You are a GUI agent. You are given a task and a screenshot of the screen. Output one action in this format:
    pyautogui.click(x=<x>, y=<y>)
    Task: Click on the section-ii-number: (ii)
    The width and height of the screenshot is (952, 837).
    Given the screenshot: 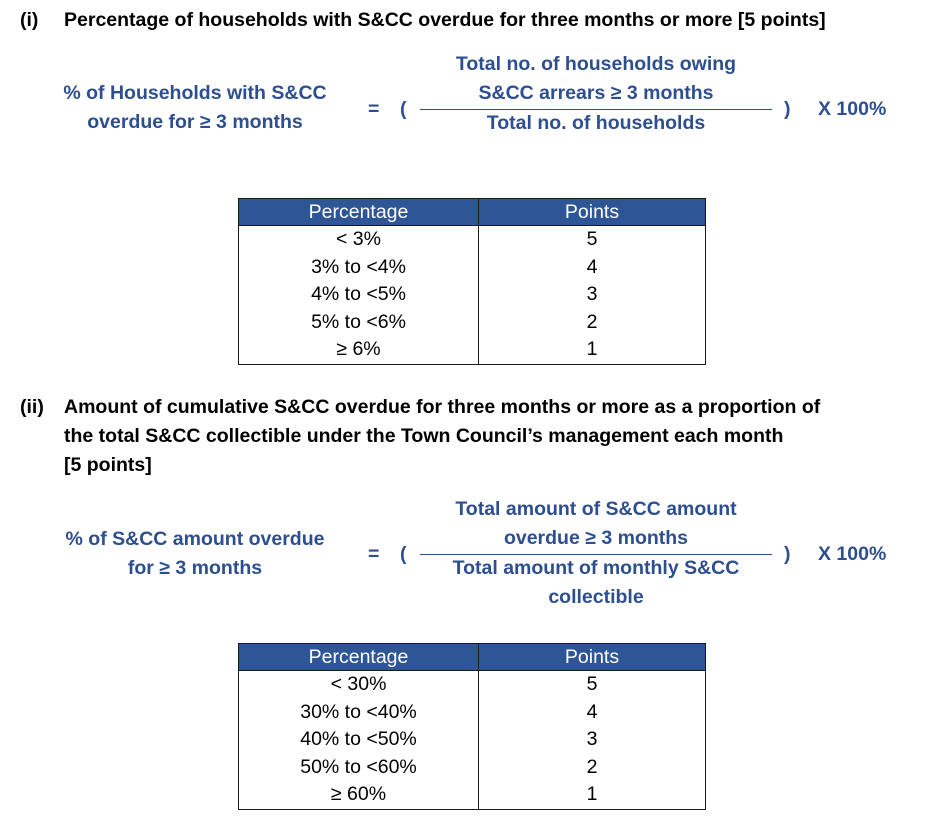 What is the action you would take?
    pyautogui.click(x=32, y=407)
    